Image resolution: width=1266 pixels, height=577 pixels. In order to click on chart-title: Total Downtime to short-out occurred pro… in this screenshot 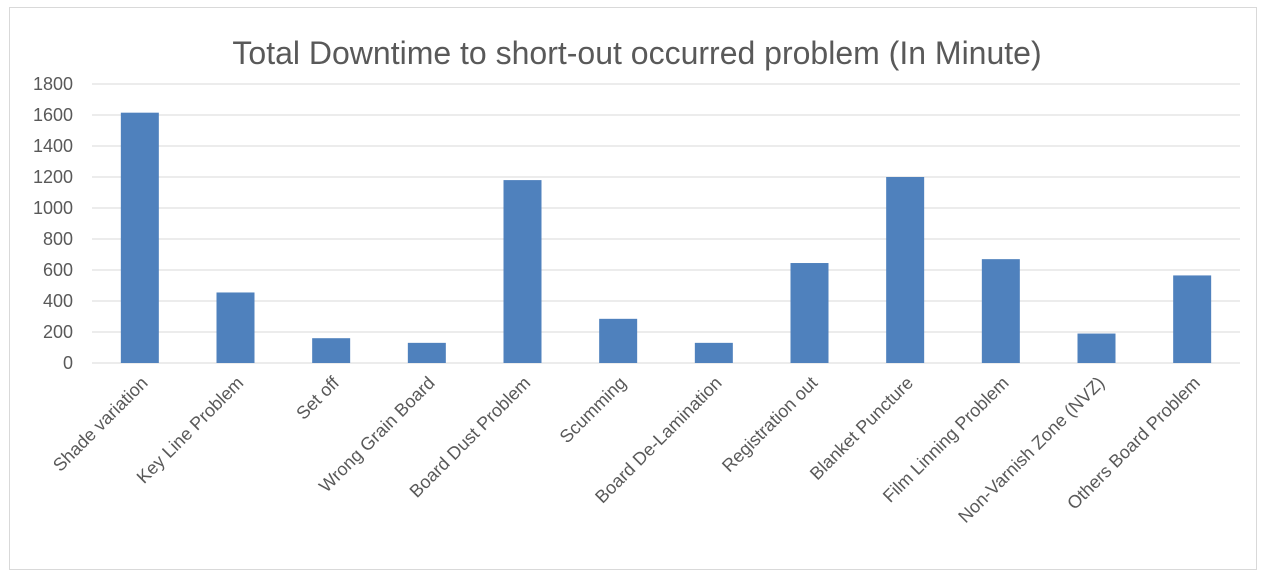, I will do `click(636, 53)`.